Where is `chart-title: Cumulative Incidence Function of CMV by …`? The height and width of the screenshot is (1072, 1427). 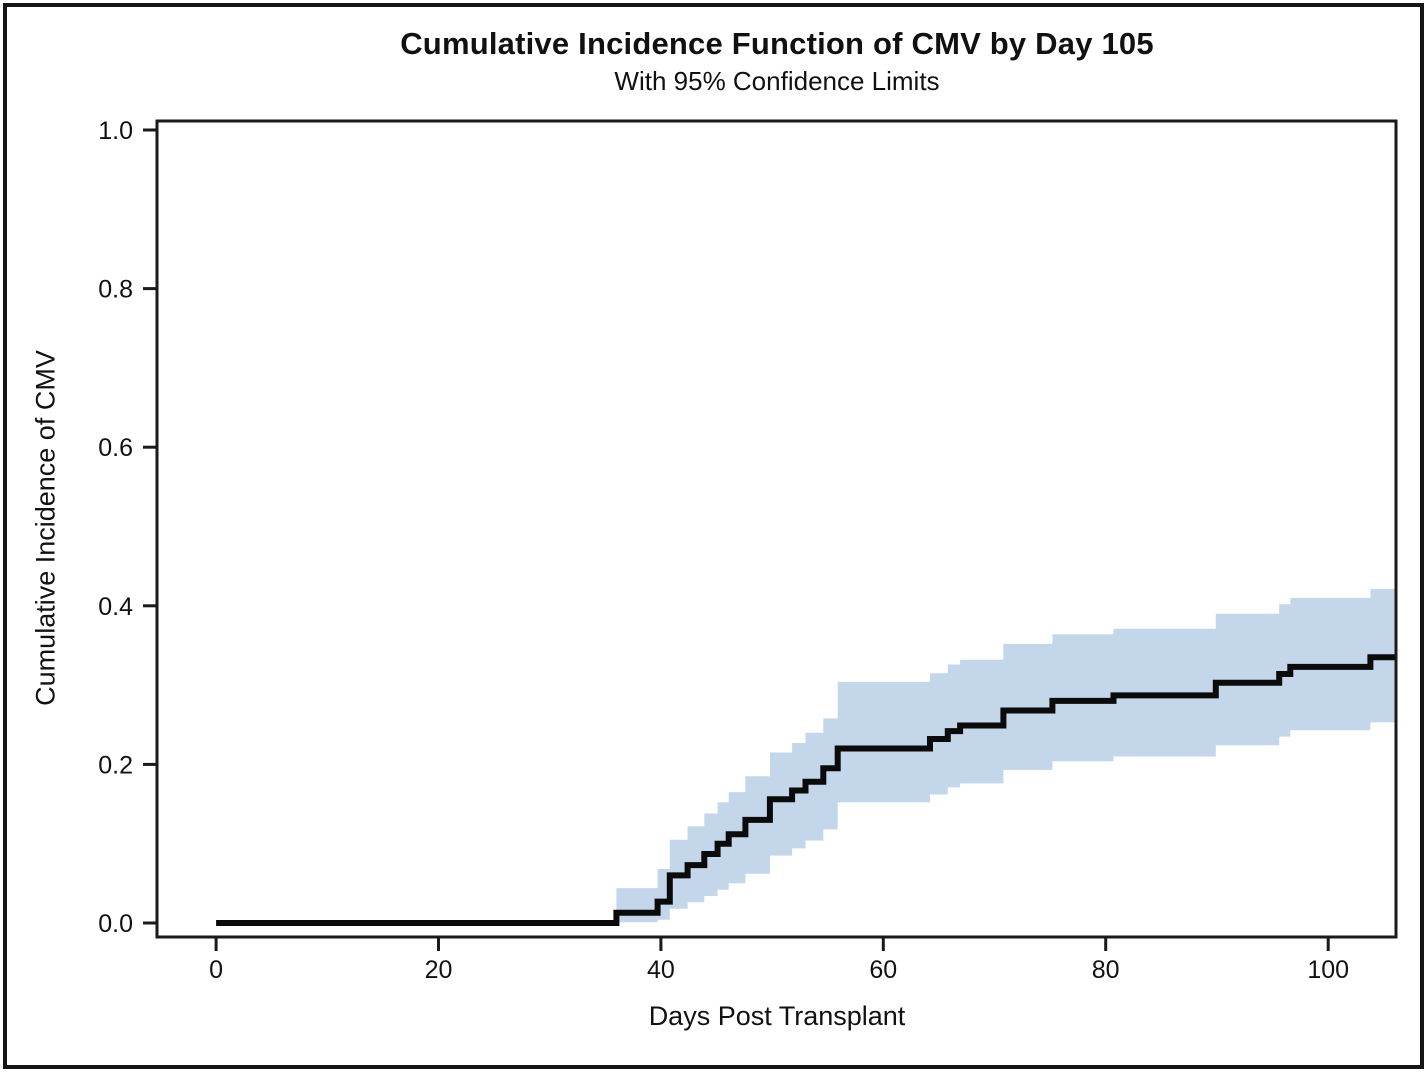
chart-title: Cumulative Incidence Function of CMV by … is located at coordinates (777, 43).